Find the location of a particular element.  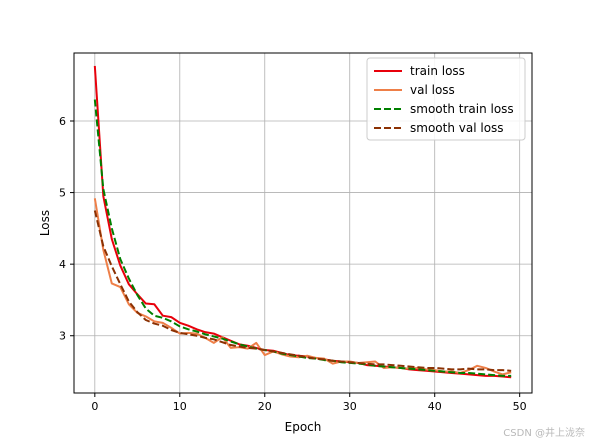

legend-box is located at coordinates (446, 99).